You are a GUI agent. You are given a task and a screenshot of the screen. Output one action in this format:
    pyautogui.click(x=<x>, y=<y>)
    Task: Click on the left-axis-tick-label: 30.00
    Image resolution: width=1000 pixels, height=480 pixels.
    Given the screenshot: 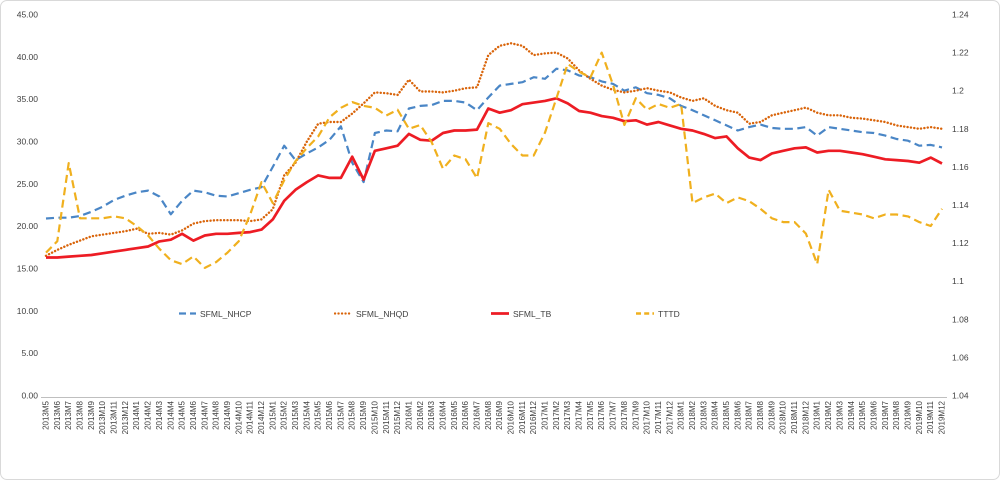 What is the action you would take?
    pyautogui.click(x=28, y=142)
    